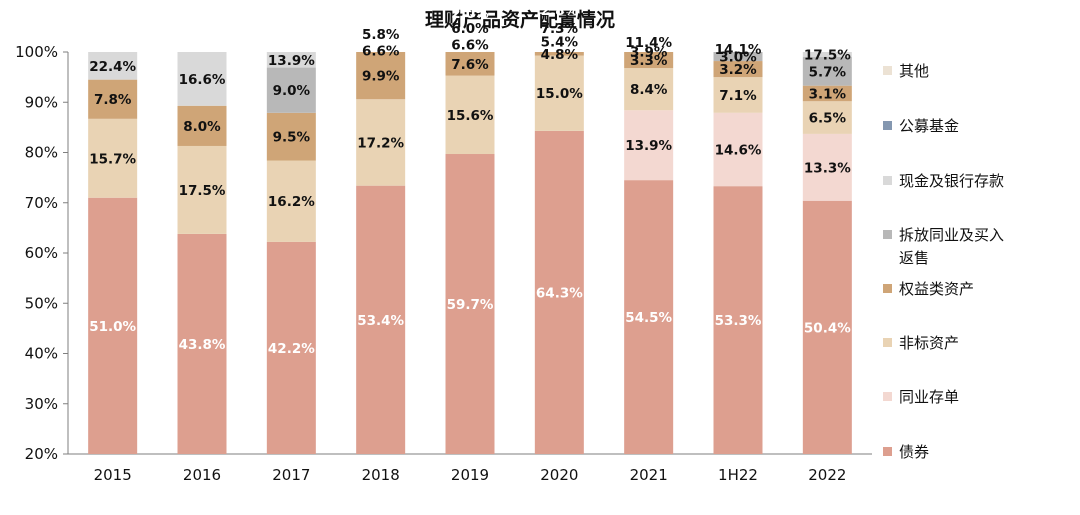 The image size is (1080, 515). I want to click on data-label: 53.3%, so click(738, 321).